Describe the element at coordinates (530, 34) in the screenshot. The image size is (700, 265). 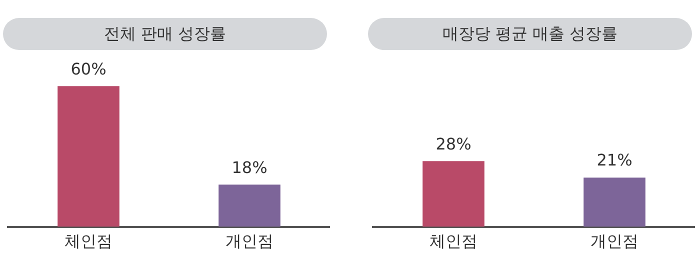
I see `chart-title: 매장당 평균 매출 성장률` at that location.